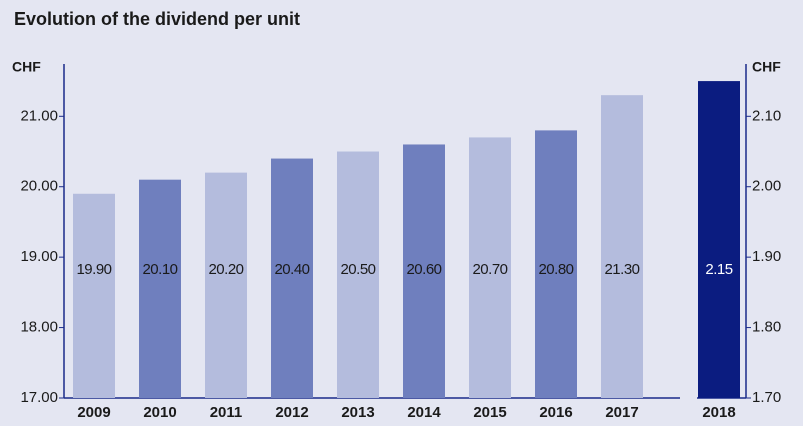  Describe the element at coordinates (555, 412) in the screenshot. I see `x-tick-label: 2016` at that location.